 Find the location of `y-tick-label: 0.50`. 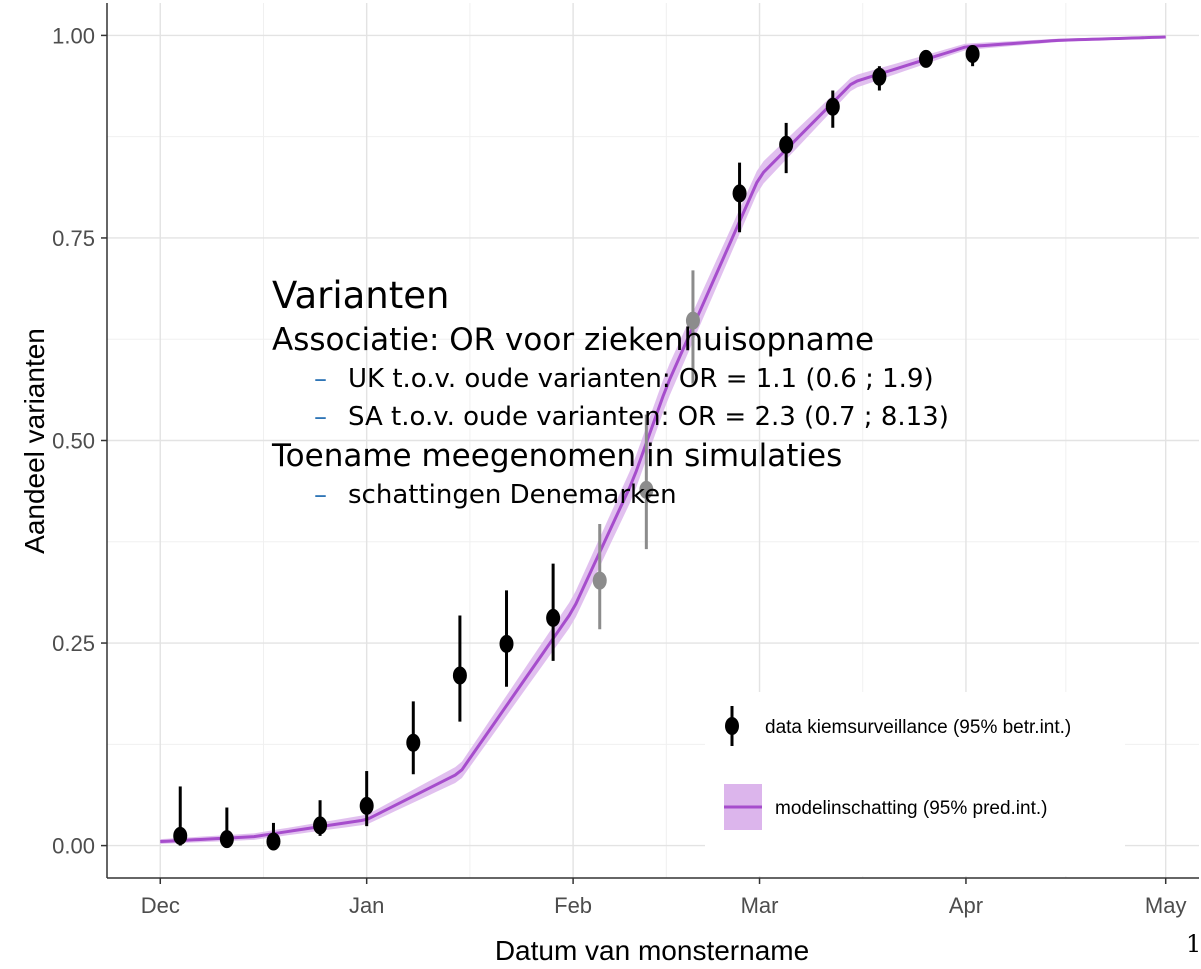

y-tick-label: 0.50 is located at coordinates (73, 441).